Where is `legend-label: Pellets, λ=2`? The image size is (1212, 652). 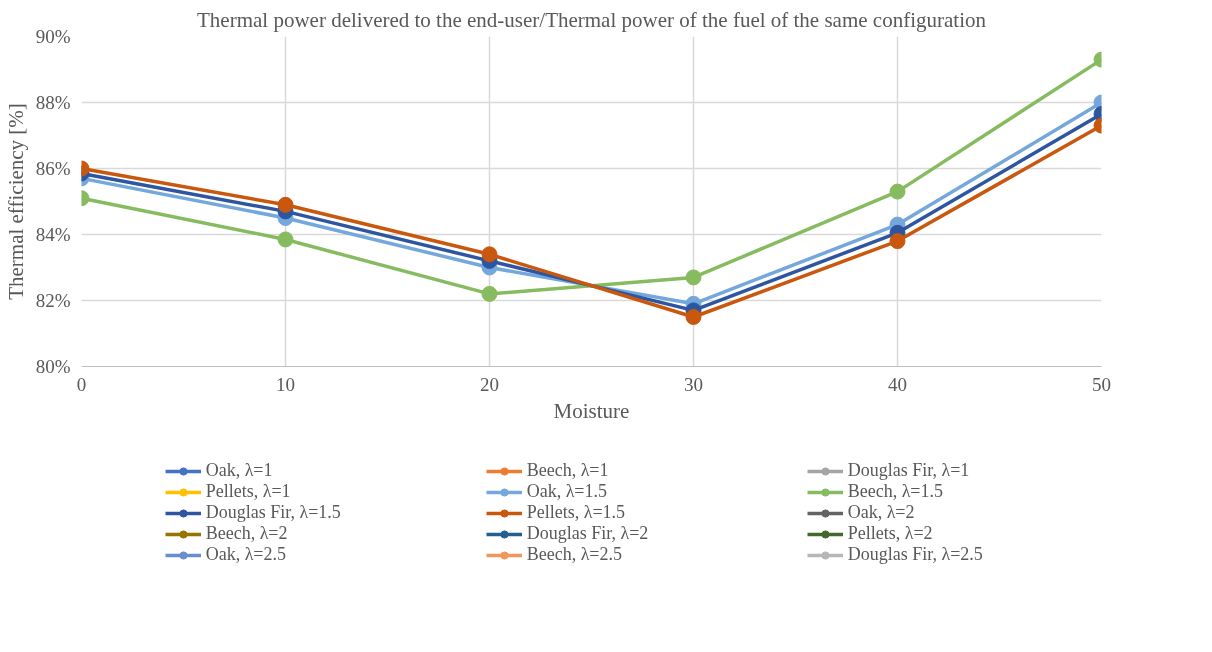
legend-label: Pellets, λ=2 is located at coordinates (890, 533).